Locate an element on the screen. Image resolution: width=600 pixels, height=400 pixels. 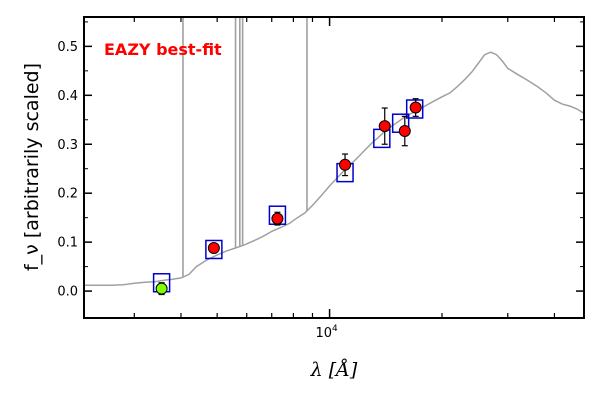
x-tick-exponent: 4 is located at coordinates (335, 329).